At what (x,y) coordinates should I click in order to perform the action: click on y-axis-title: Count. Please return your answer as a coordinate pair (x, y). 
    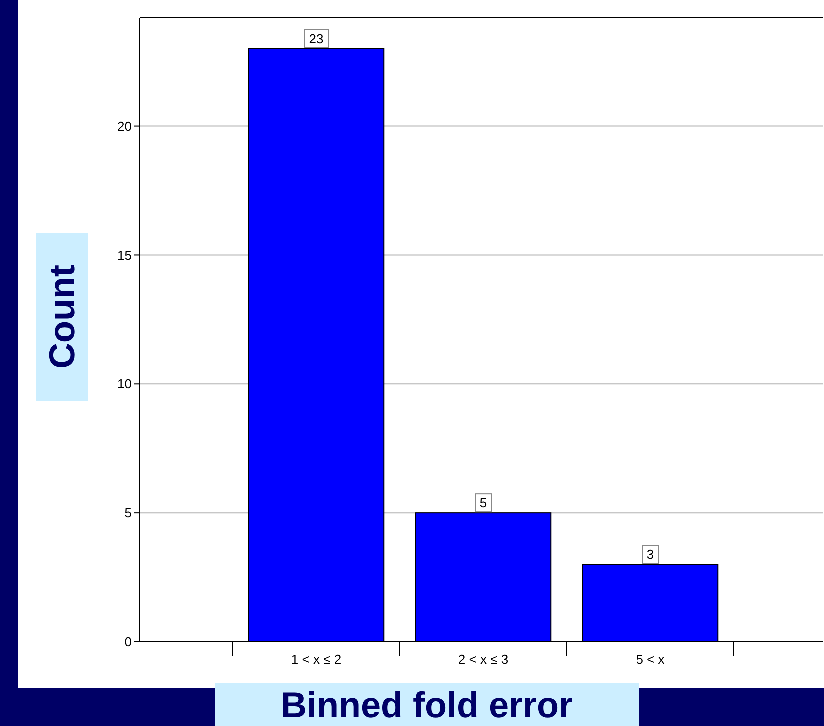
    Looking at the image, I should click on (62, 317).